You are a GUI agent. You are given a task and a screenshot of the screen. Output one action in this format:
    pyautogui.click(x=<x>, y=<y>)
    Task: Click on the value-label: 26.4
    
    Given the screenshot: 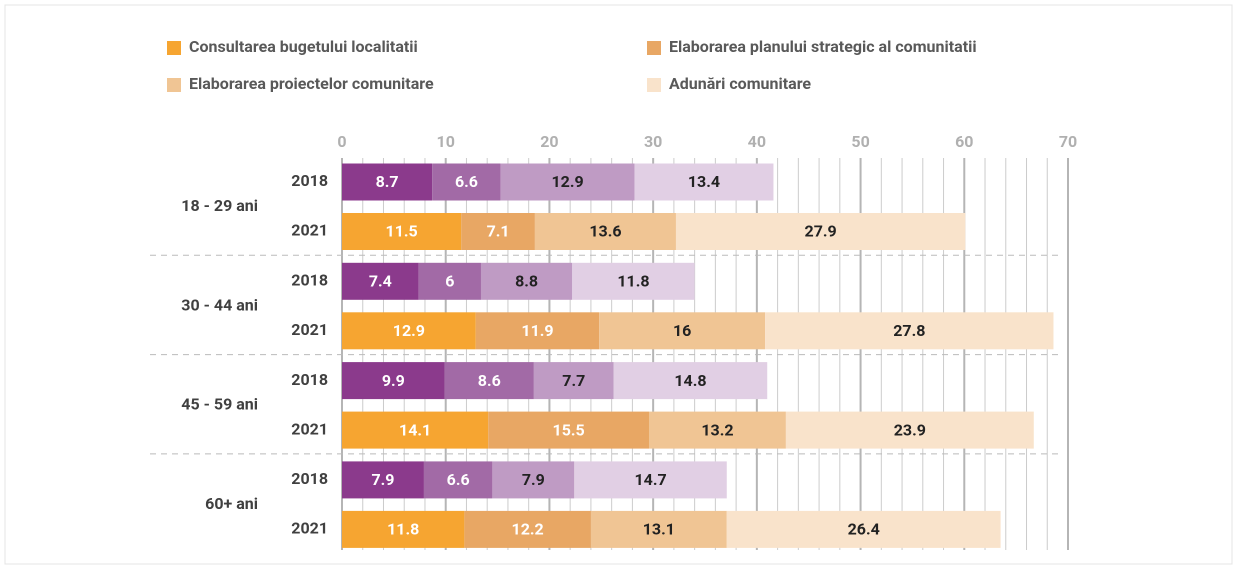 What is the action you would take?
    pyautogui.click(x=864, y=529)
    